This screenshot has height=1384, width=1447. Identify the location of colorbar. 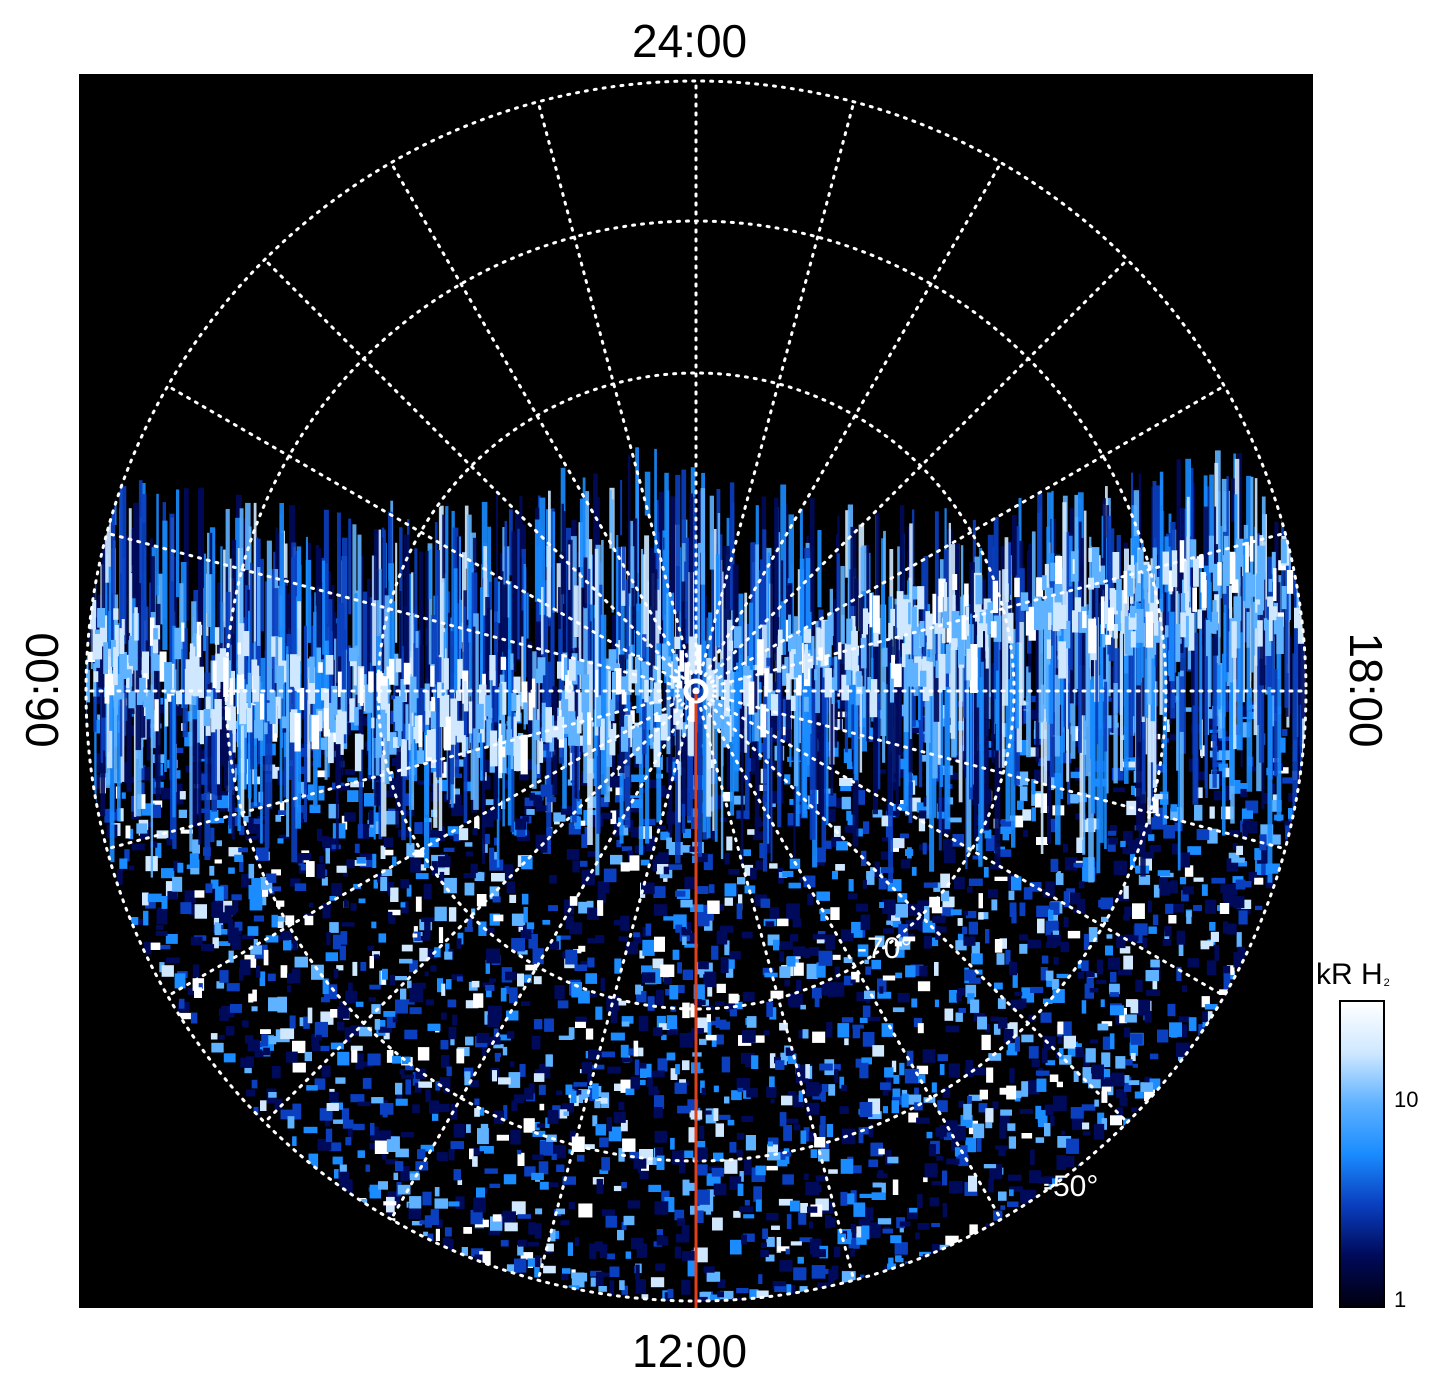
(1362, 1154).